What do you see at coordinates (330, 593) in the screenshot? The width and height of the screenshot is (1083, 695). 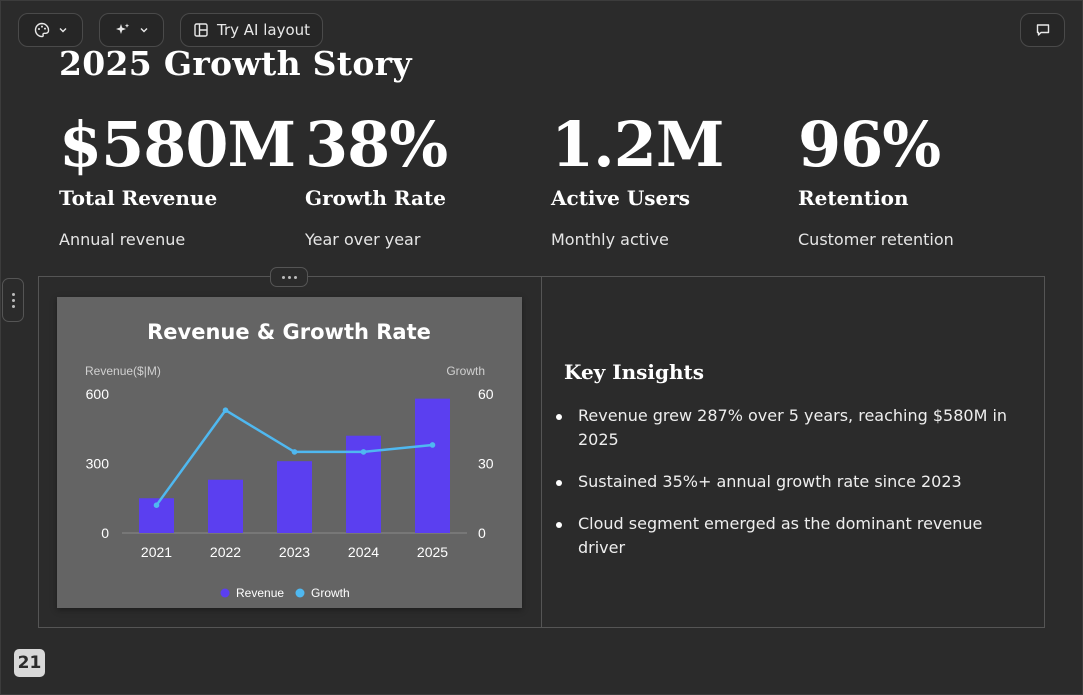 I see `legend-growth-label: Growth` at bounding box center [330, 593].